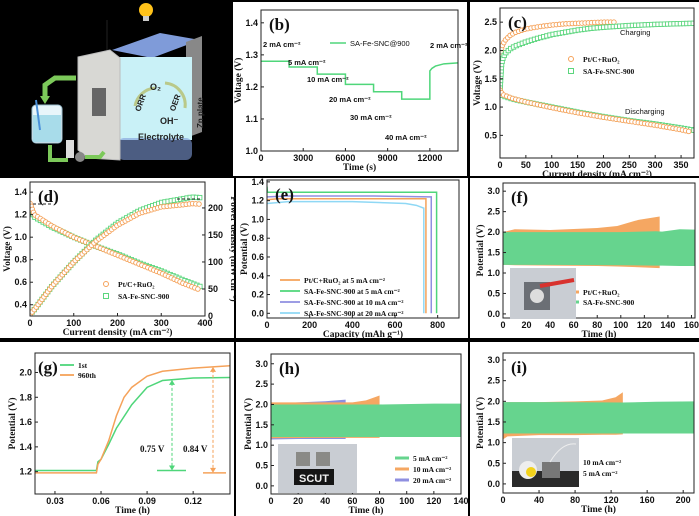 The image size is (699, 516). Describe the element at coordinates (323, 459) in the screenshot. I see `battery-cell` at that location.